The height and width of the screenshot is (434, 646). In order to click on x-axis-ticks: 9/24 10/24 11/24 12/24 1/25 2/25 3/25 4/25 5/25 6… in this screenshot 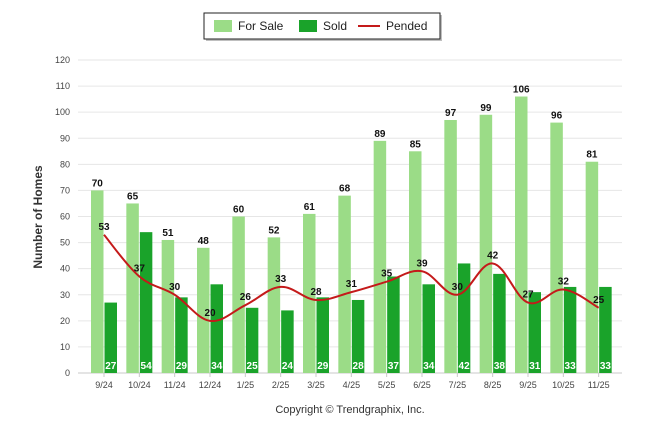, I will do `click(352, 381)`.